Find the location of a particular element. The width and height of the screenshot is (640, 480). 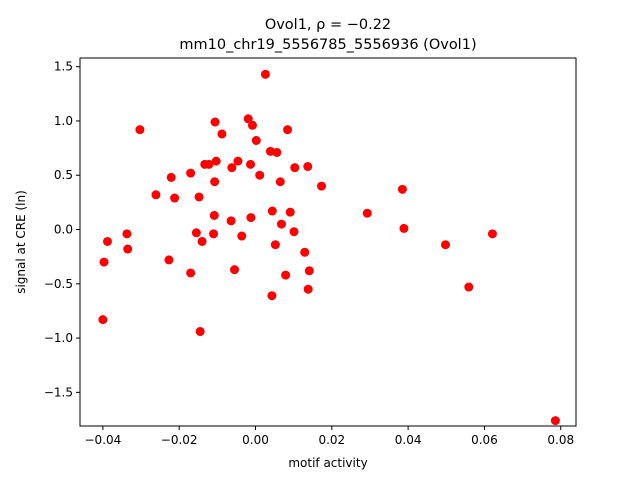

chart-title-line-2: mm10_chr19_5556785_5556936 (Ovol1) is located at coordinates (327, 45).